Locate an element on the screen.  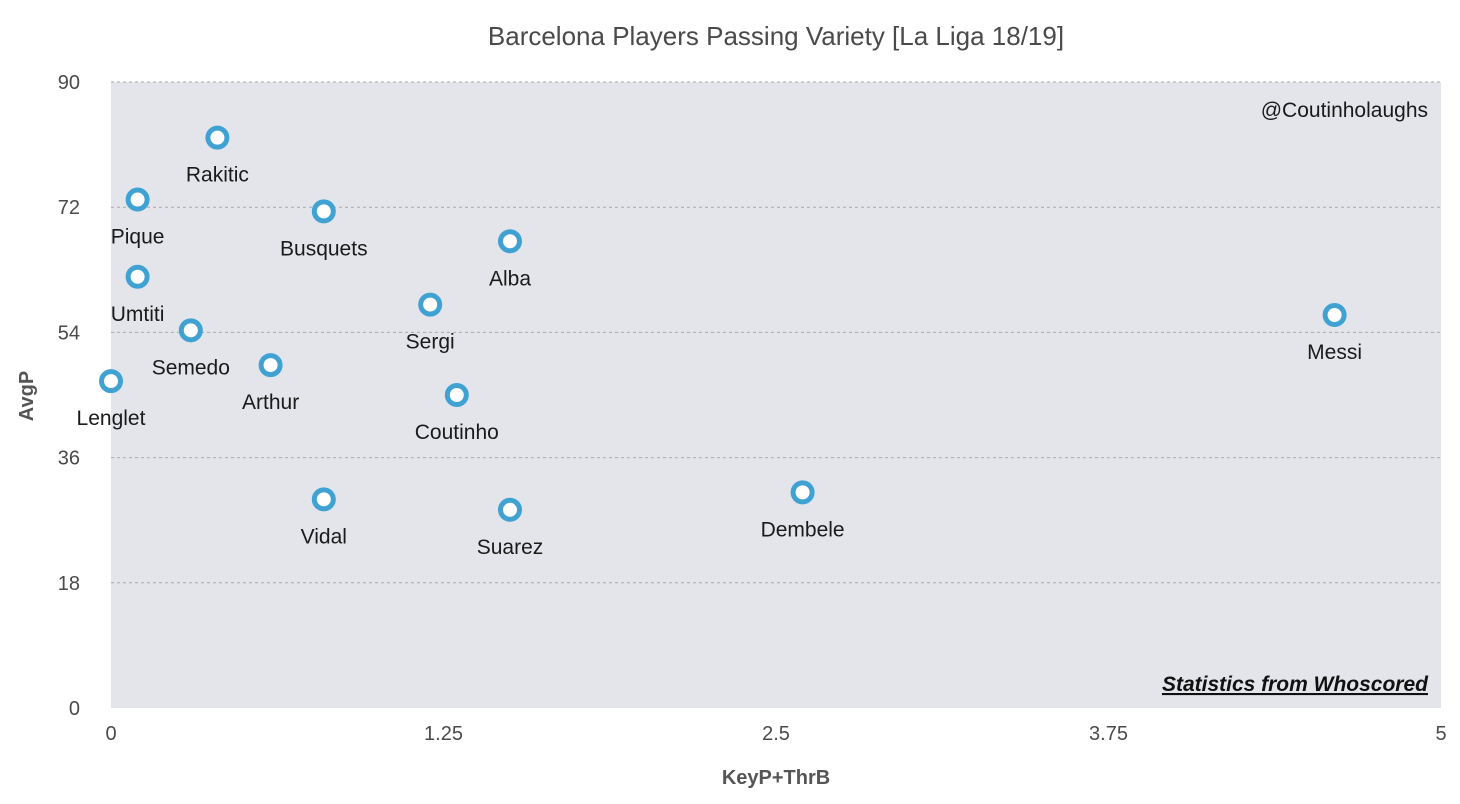
source-note: Statistics from Whoscored is located at coordinates (1295, 684).